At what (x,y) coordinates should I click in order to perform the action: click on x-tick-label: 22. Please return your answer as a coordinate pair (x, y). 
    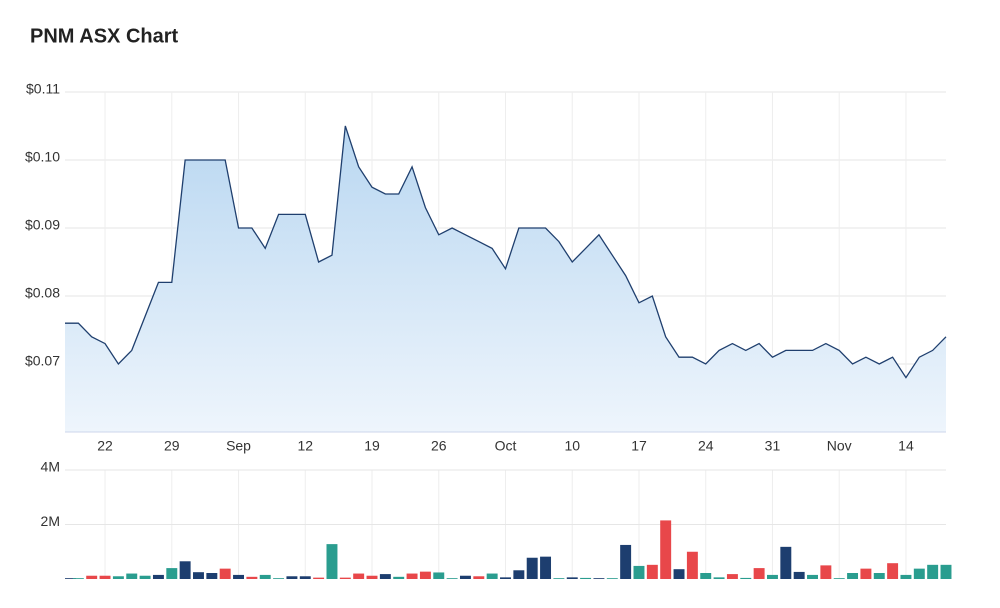
    Looking at the image, I should click on (105, 446).